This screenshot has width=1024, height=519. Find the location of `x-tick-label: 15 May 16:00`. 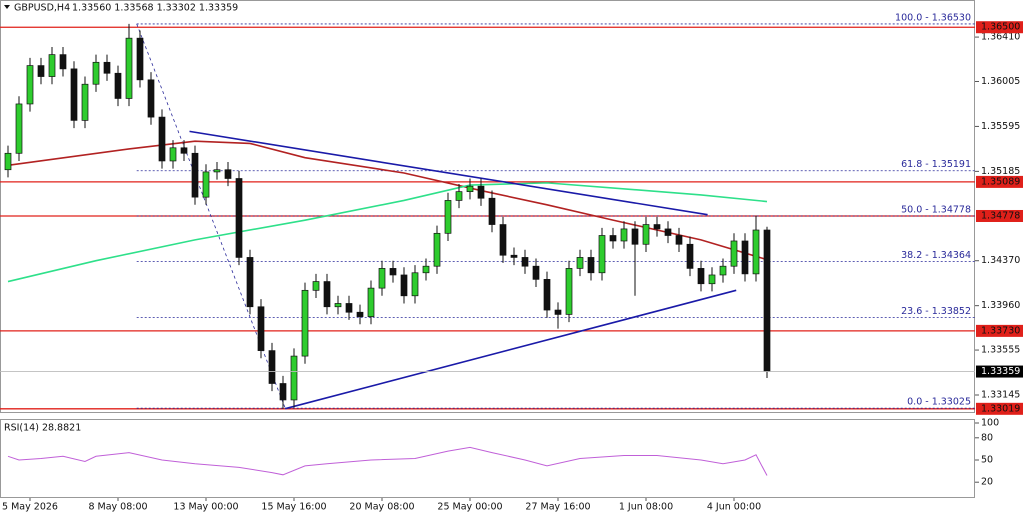

x-tick-label: 15 May 16:00 is located at coordinates (293, 507).